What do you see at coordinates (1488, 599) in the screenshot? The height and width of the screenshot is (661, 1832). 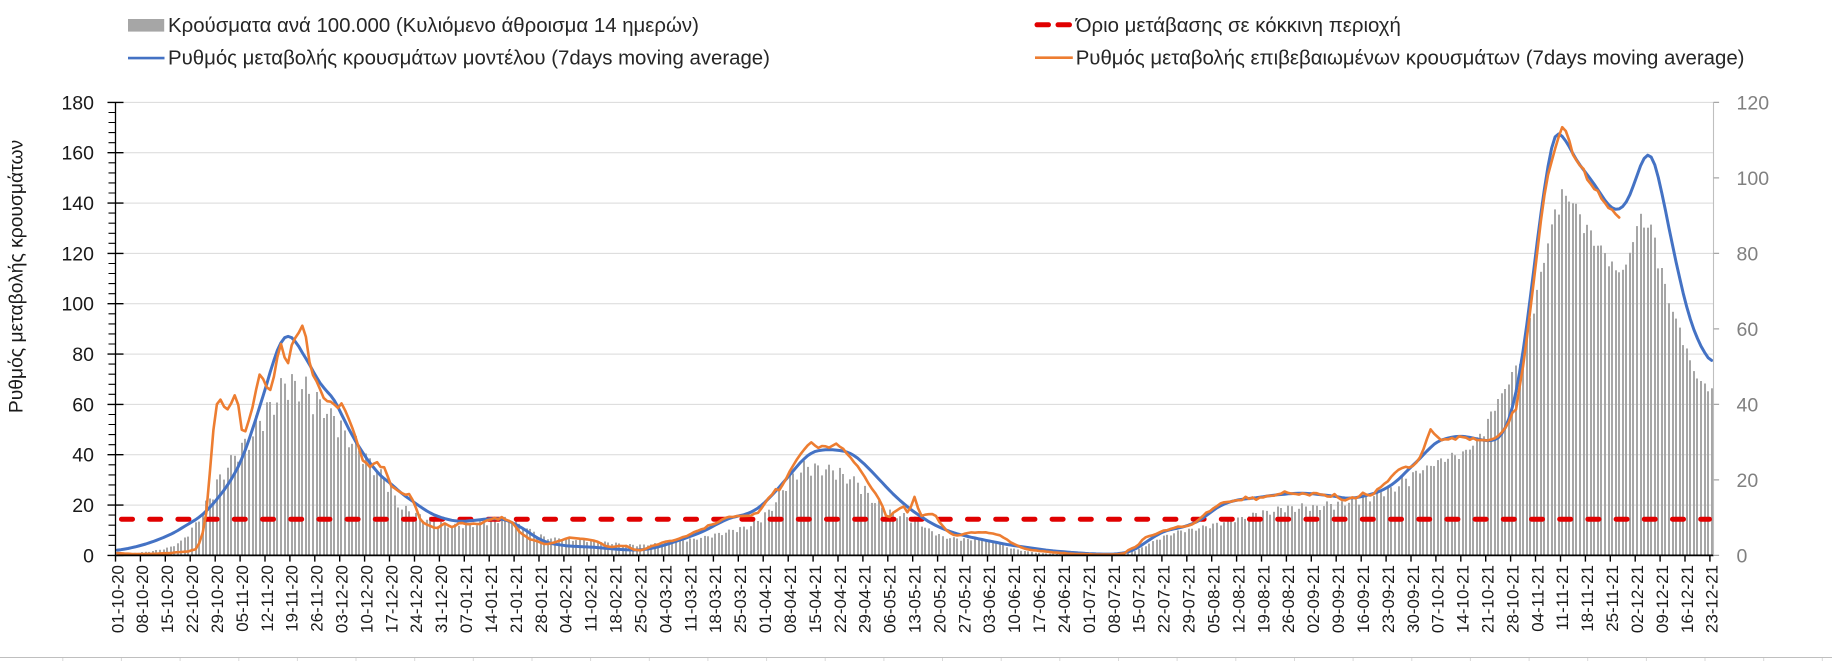 I see `svg-text: 21-10-21` at bounding box center [1488, 599].